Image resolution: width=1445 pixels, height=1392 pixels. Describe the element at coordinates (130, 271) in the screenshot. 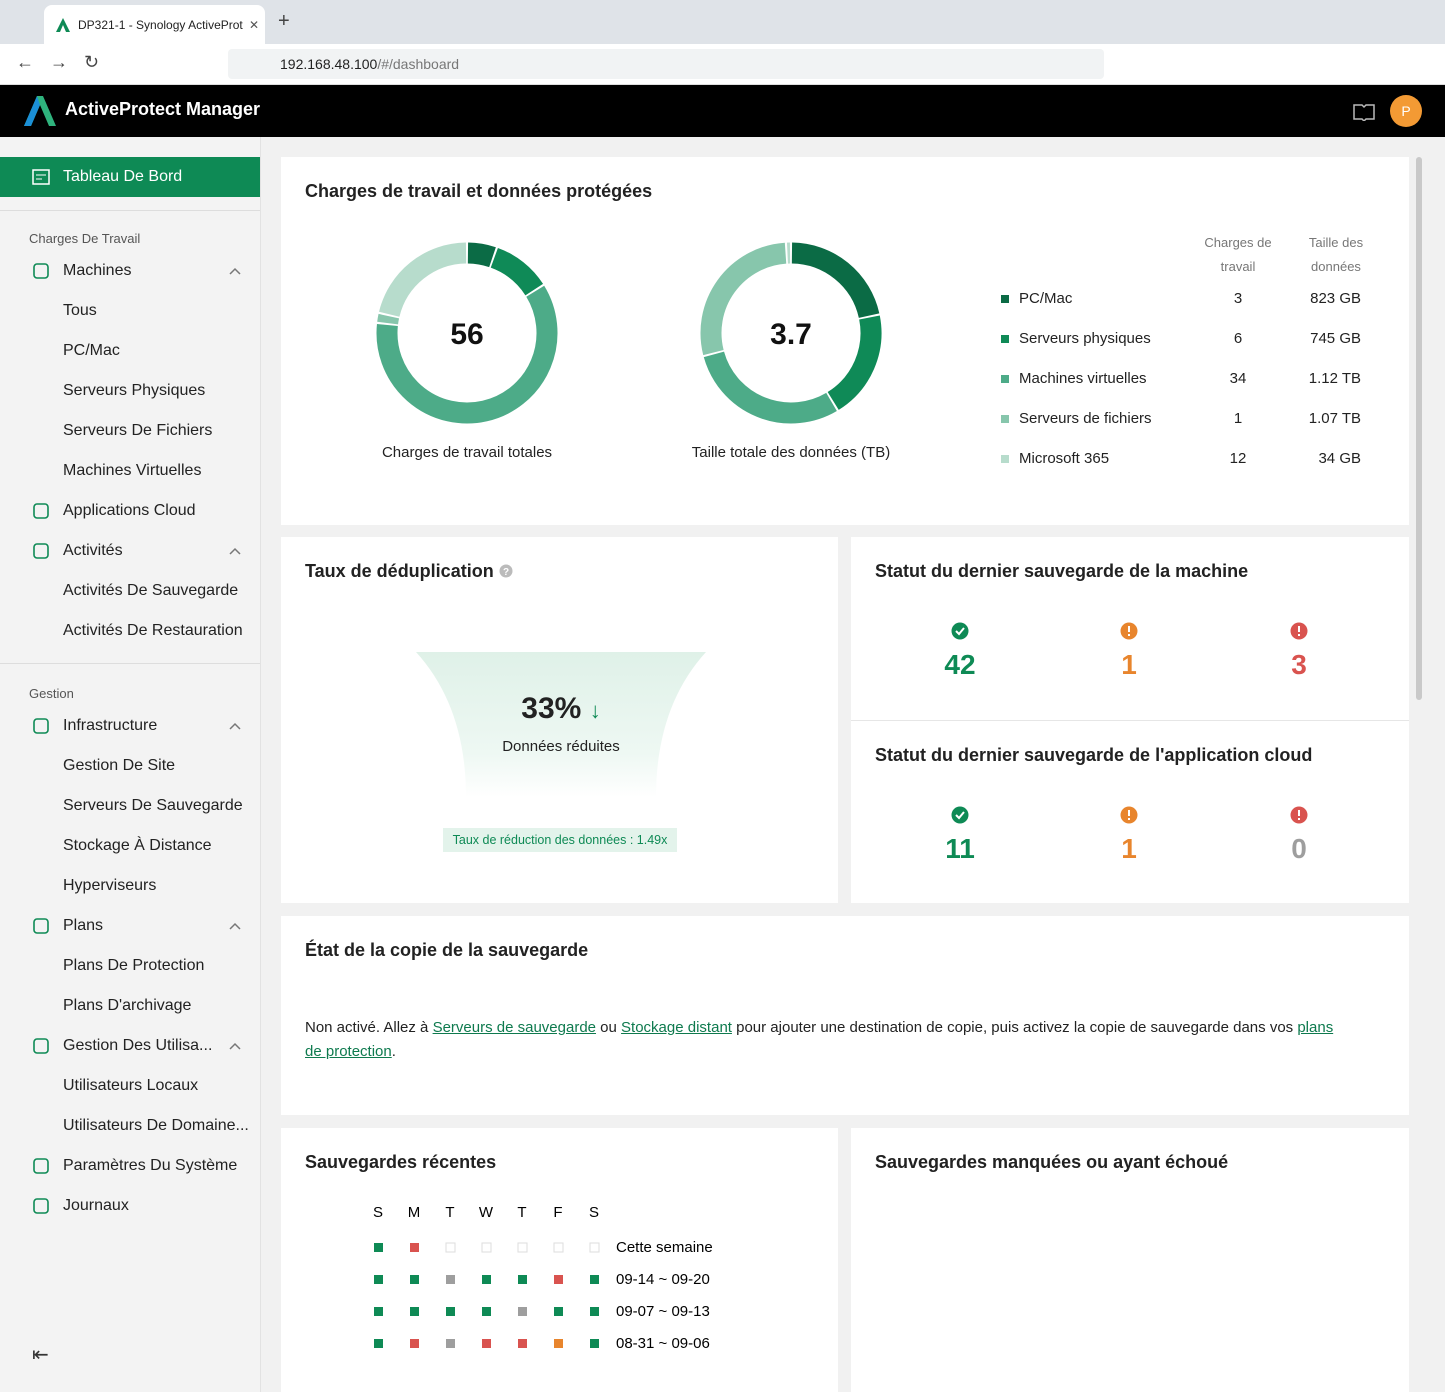

I see `nav-item: Machines` at that location.